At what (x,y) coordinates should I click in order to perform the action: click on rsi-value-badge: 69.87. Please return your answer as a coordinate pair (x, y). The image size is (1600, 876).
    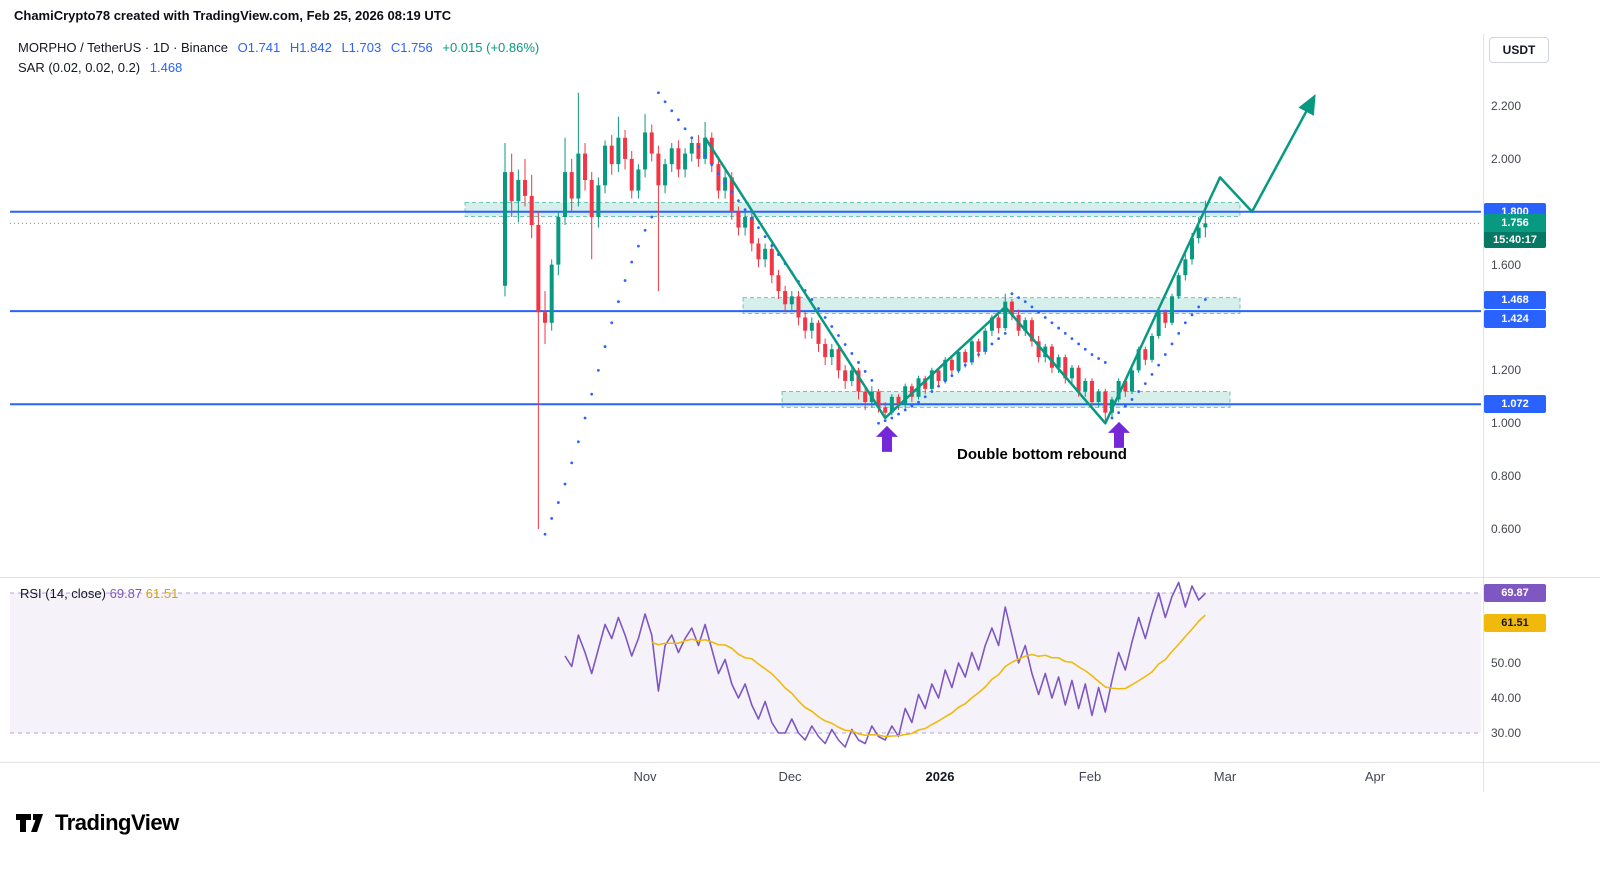
    Looking at the image, I should click on (1515, 593).